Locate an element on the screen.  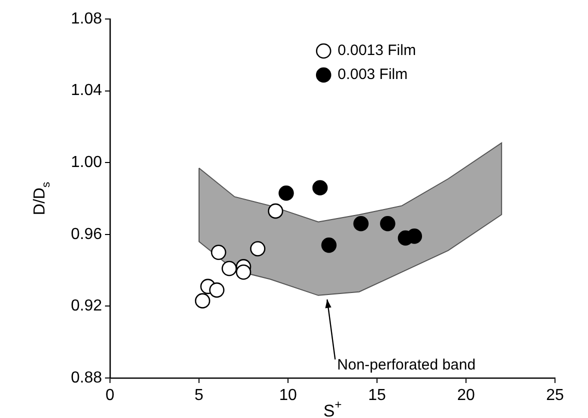
y-axis-title: D/Ds is located at coordinates (41, 199).